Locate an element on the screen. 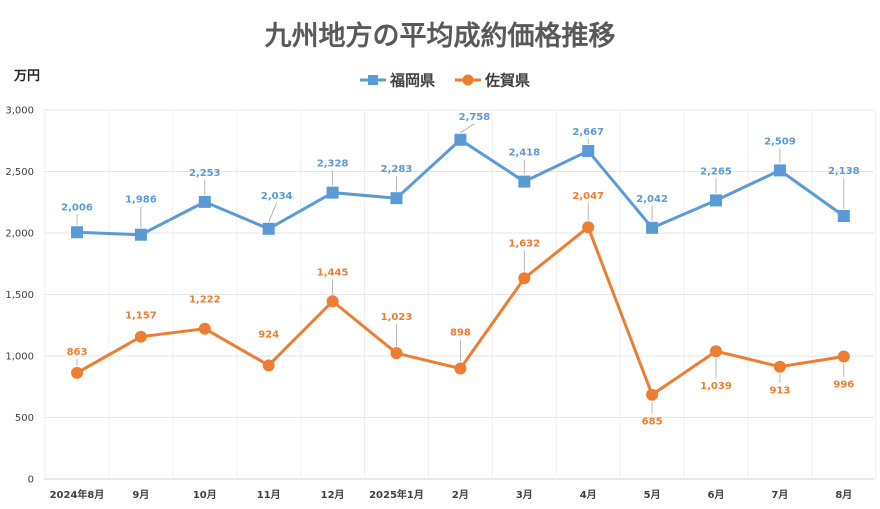 Image resolution: width=880 pixels, height=509 pixels. x-tick-label: 2024年8月 is located at coordinates (77, 494).